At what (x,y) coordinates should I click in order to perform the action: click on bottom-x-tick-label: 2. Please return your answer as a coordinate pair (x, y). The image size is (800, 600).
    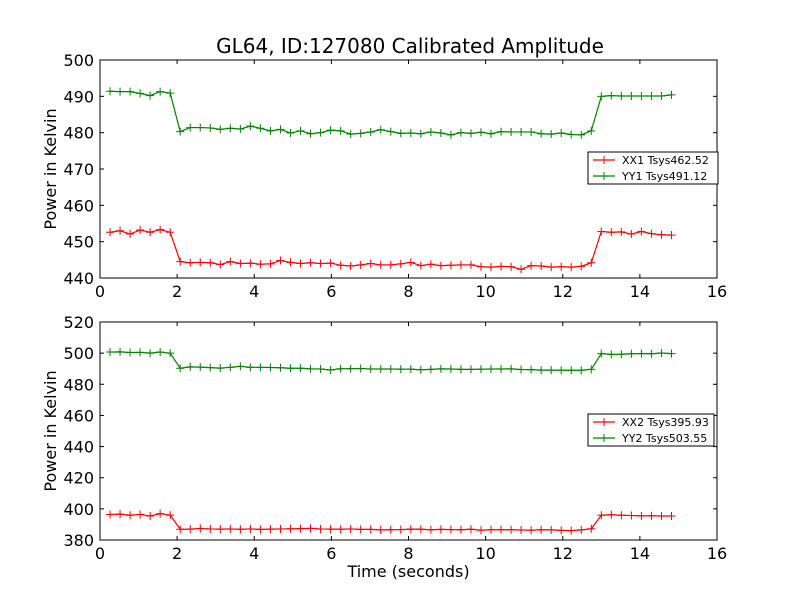
    Looking at the image, I should click on (177, 553).